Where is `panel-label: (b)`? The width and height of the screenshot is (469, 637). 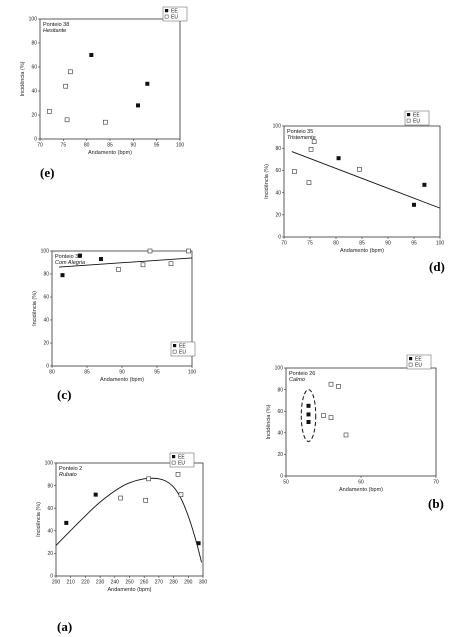
panel-label: (b) is located at coordinates (436, 503).